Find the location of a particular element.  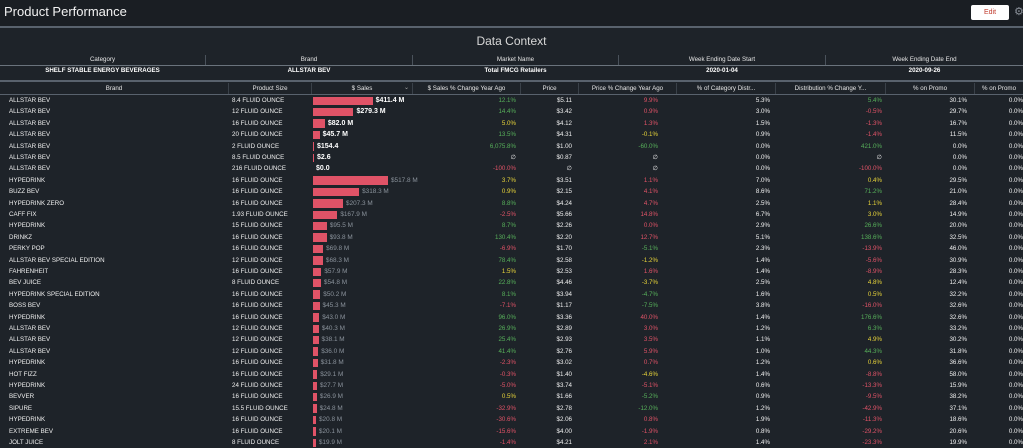

dist-change-cell: 4.8% is located at coordinates (874, 283).